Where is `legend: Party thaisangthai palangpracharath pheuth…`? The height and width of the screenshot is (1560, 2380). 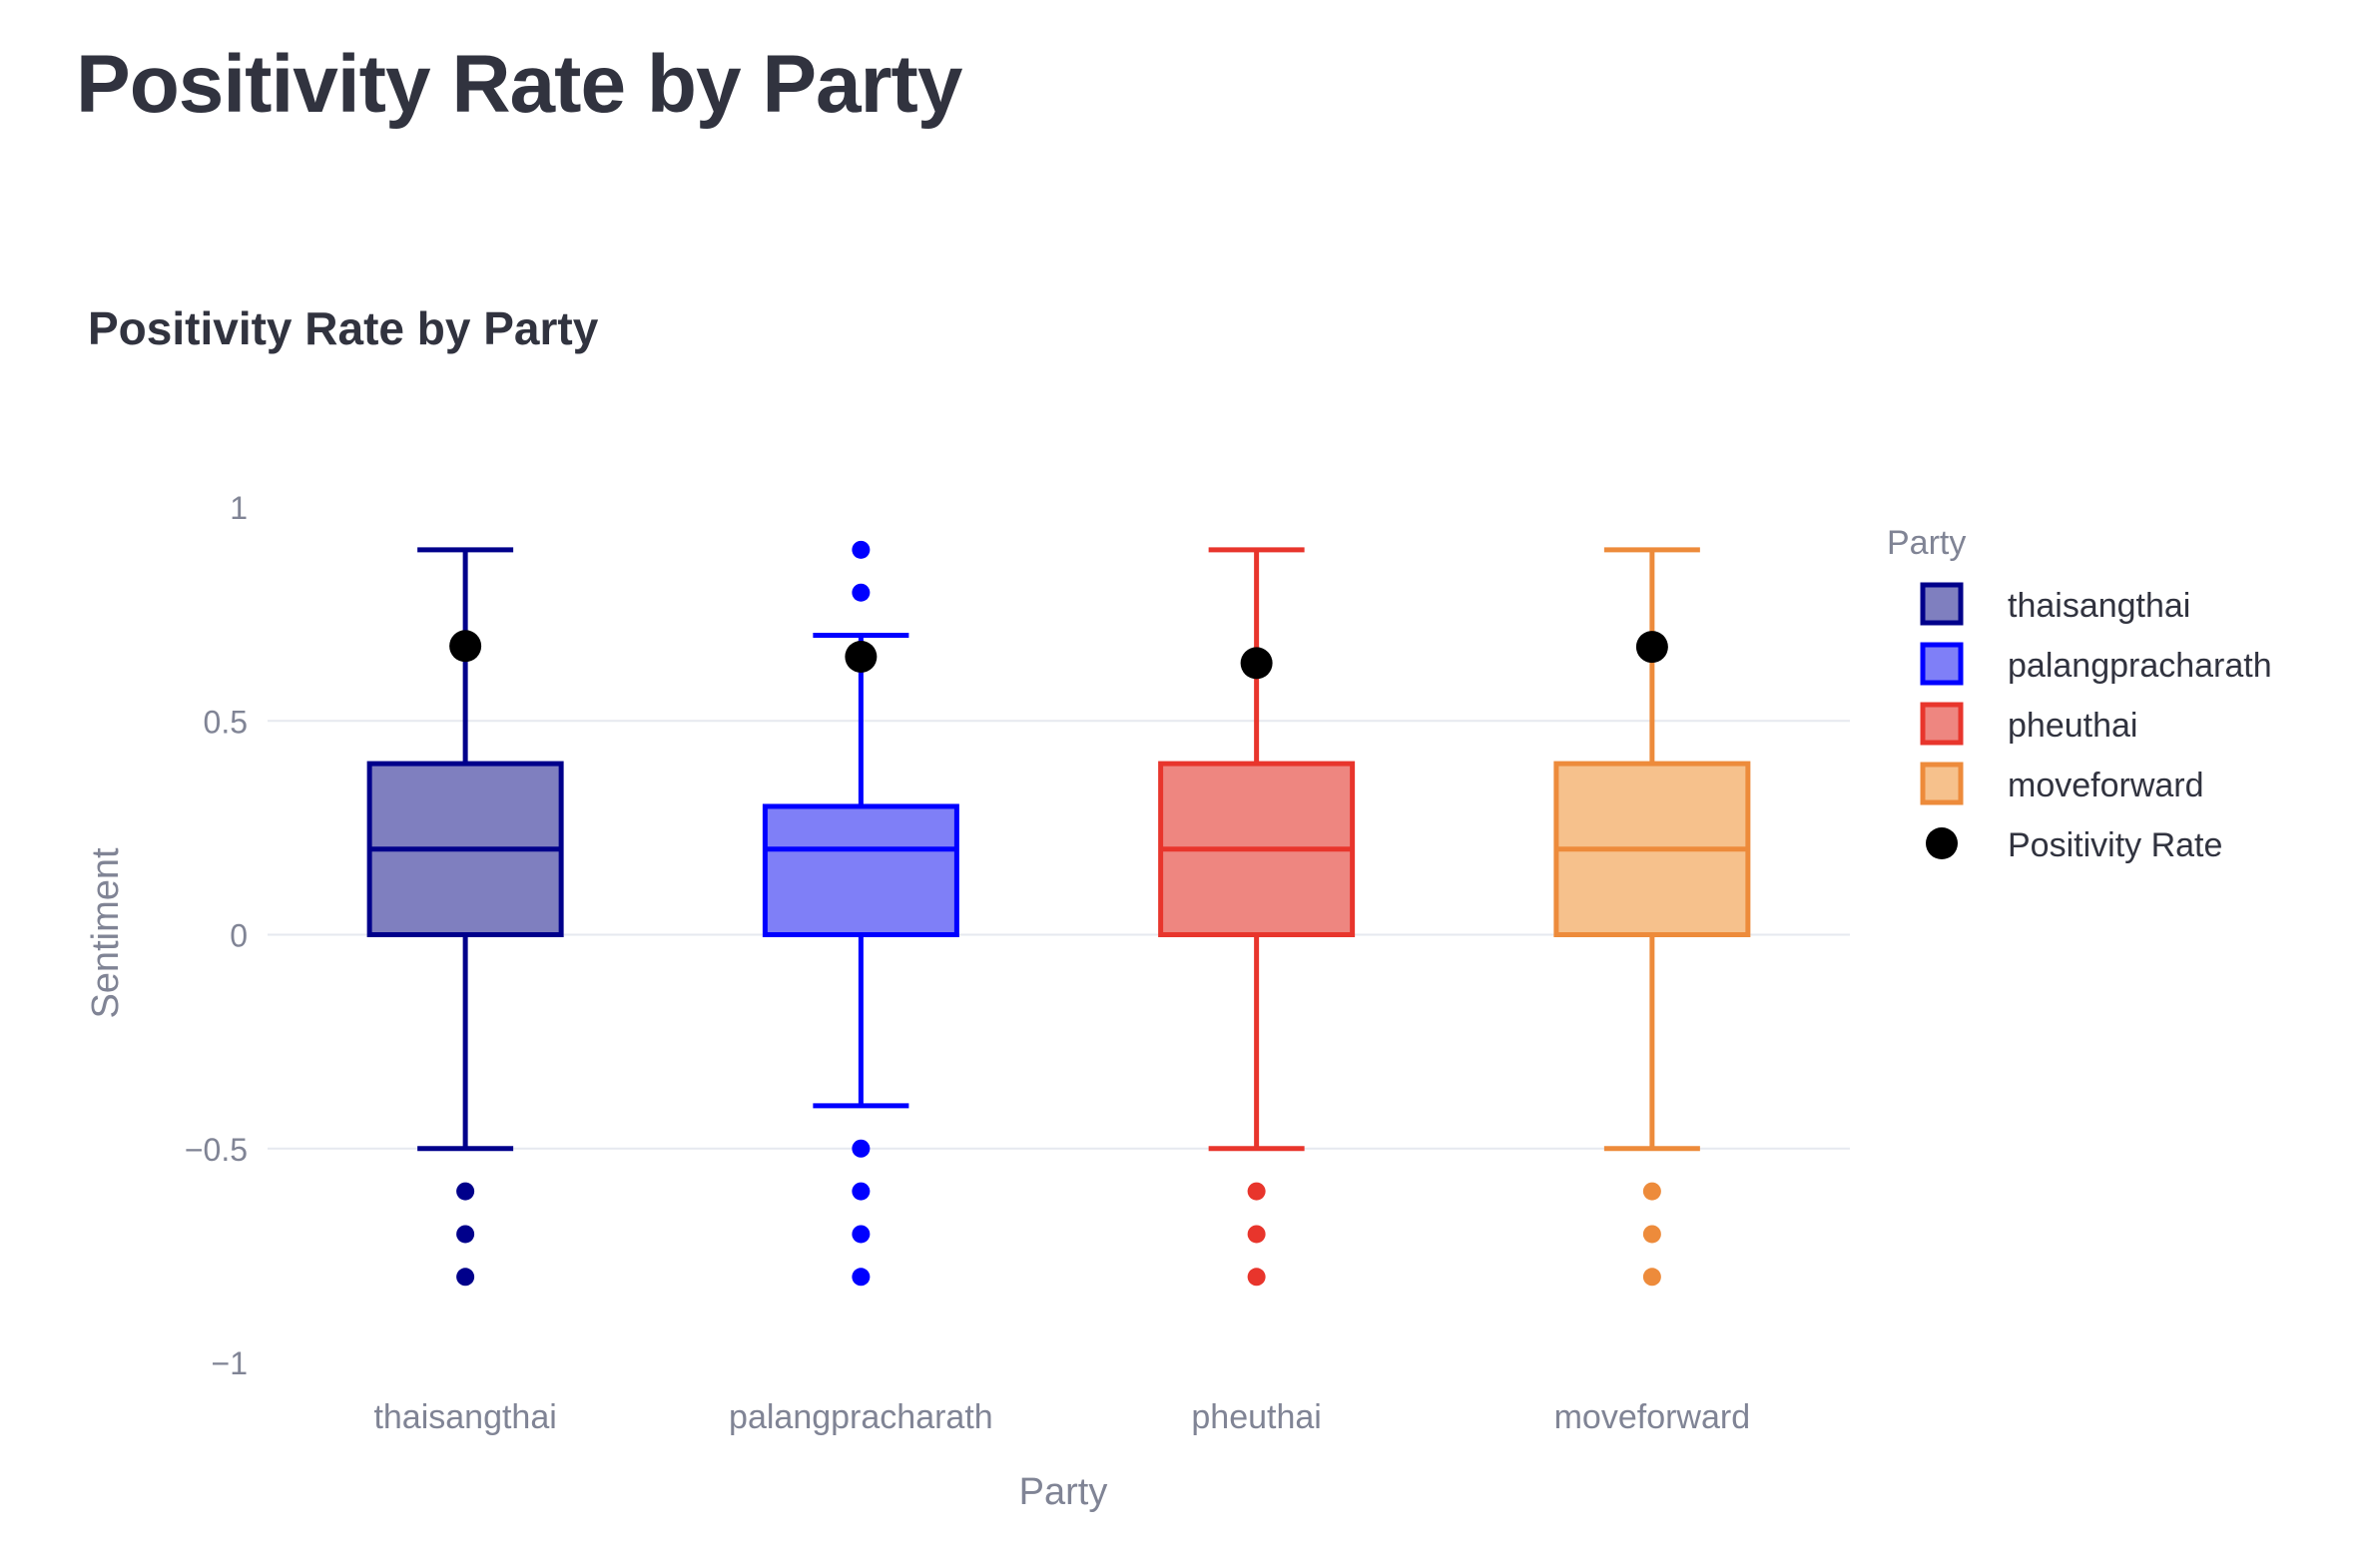 legend: Party thaisangthai palangpracharath pheuth… is located at coordinates (2079, 694).